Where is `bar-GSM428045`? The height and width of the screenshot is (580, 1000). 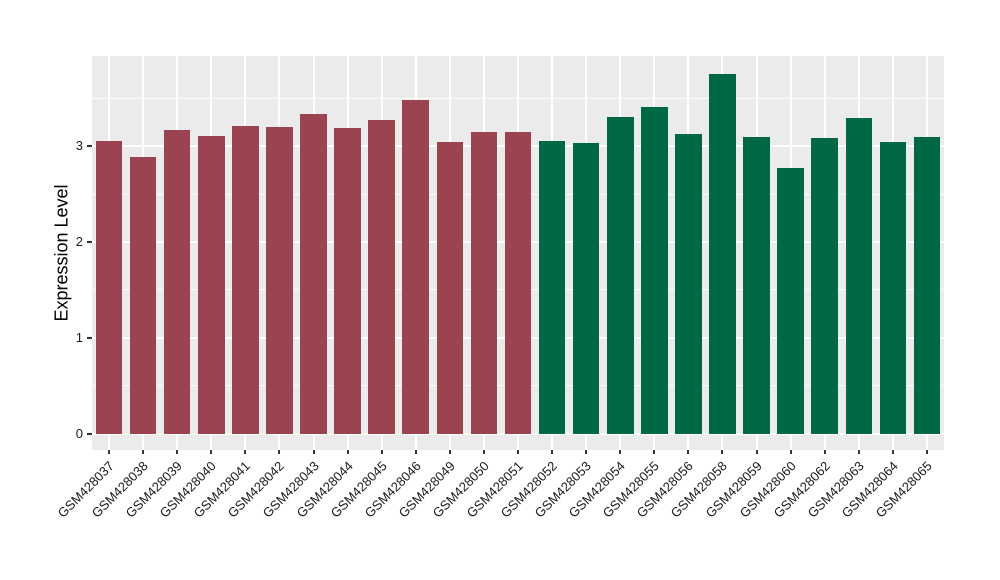
bar-GSM428045 is located at coordinates (381, 277).